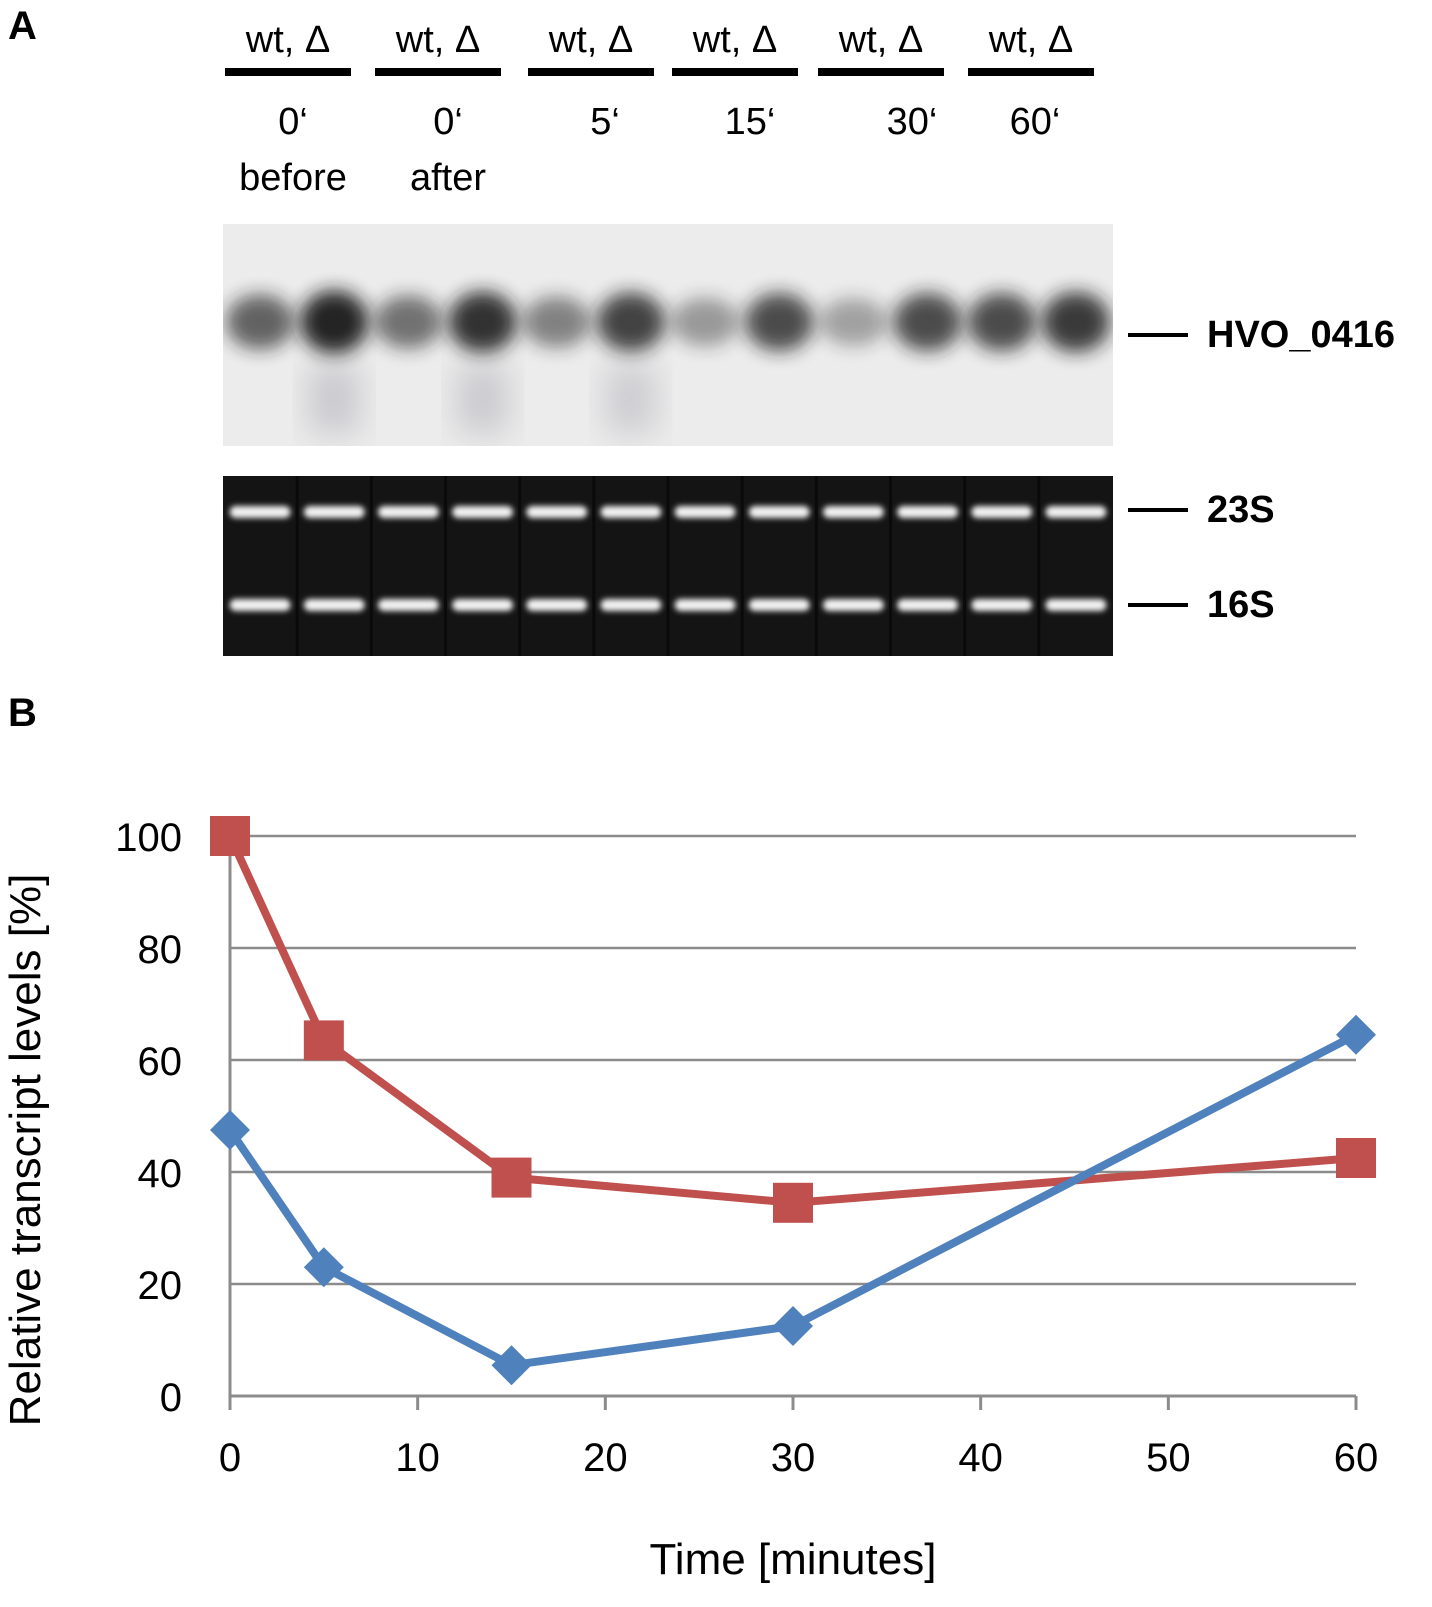  Describe the element at coordinates (605, 1458) in the screenshot. I see `x-tick-label: 20` at that location.